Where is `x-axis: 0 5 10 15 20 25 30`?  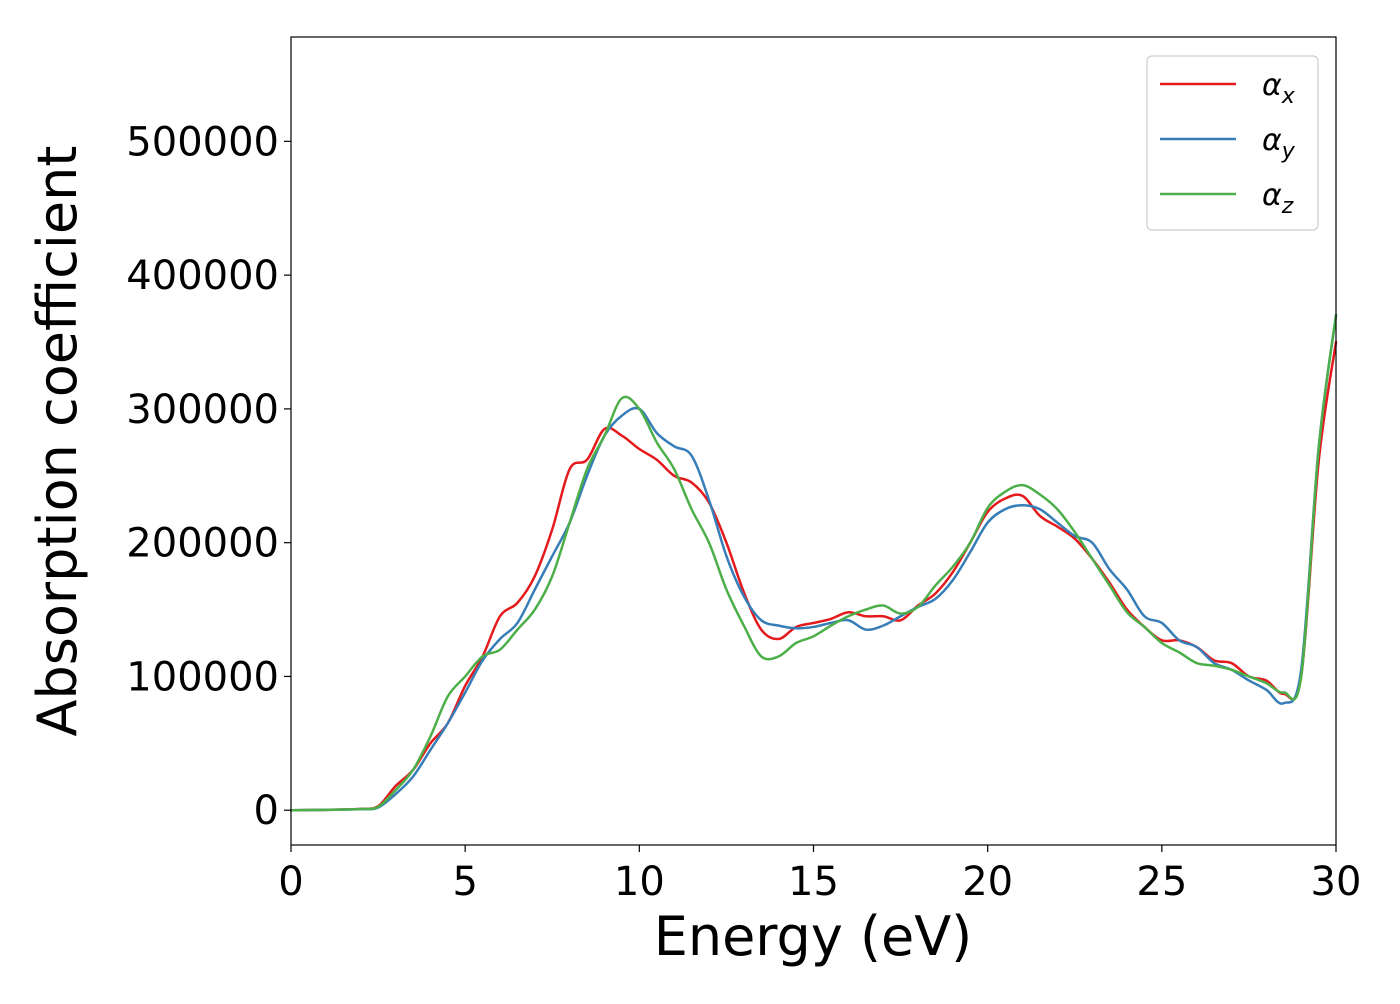 x-axis: 0 5 10 15 20 25 30 is located at coordinates (819, 875).